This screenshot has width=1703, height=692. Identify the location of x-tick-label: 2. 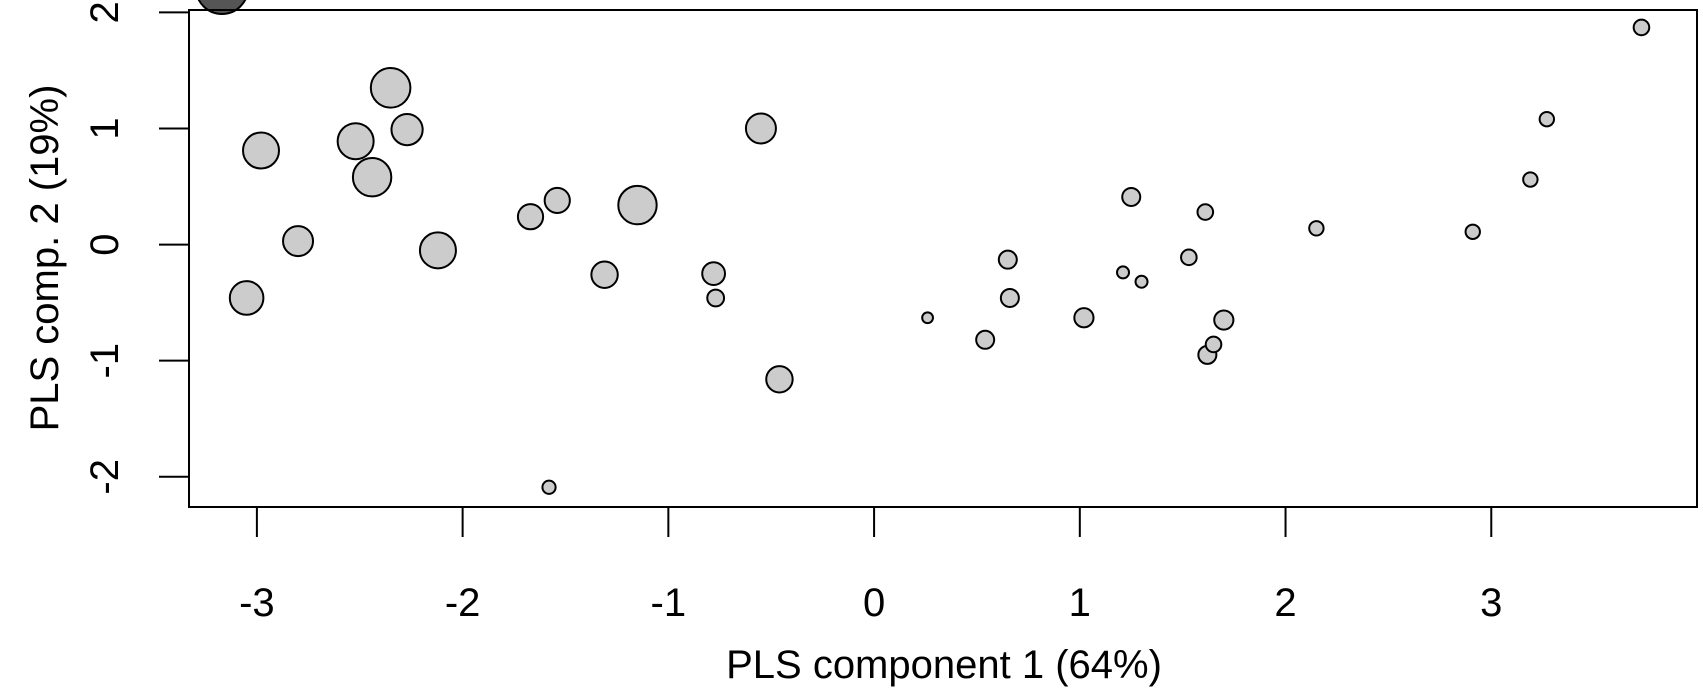
(1285, 603).